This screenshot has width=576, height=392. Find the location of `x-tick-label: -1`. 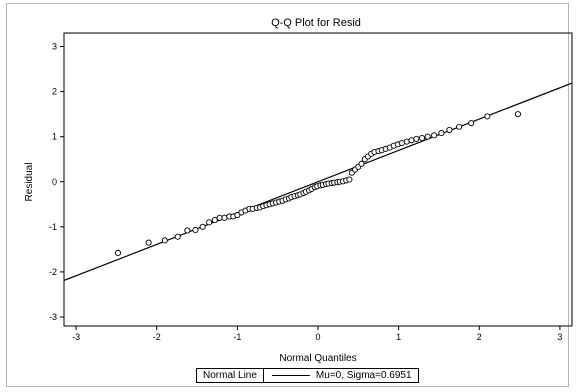

x-tick-label: -1 is located at coordinates (237, 337).